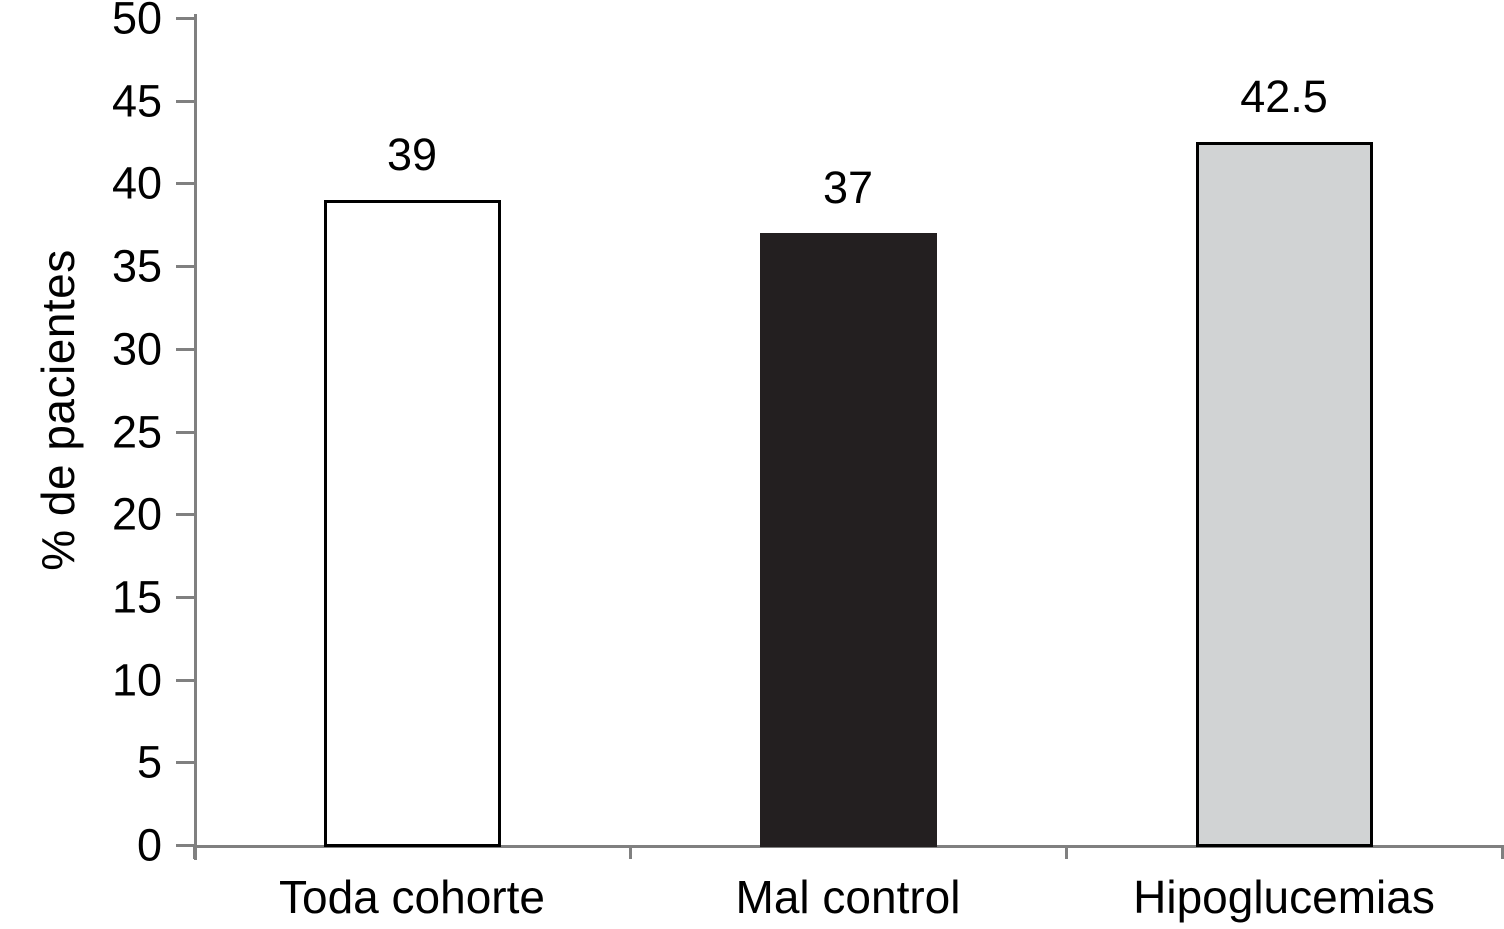 The image size is (1504, 929). Describe the element at coordinates (136, 349) in the screenshot. I see `y-tick-label: 30` at that location.